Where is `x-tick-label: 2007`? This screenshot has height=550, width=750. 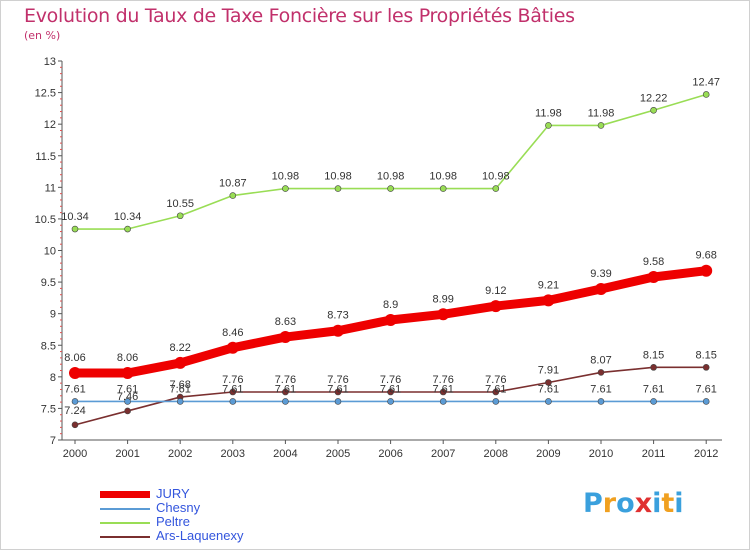 x-tick-label: 2007 is located at coordinates (443, 454).